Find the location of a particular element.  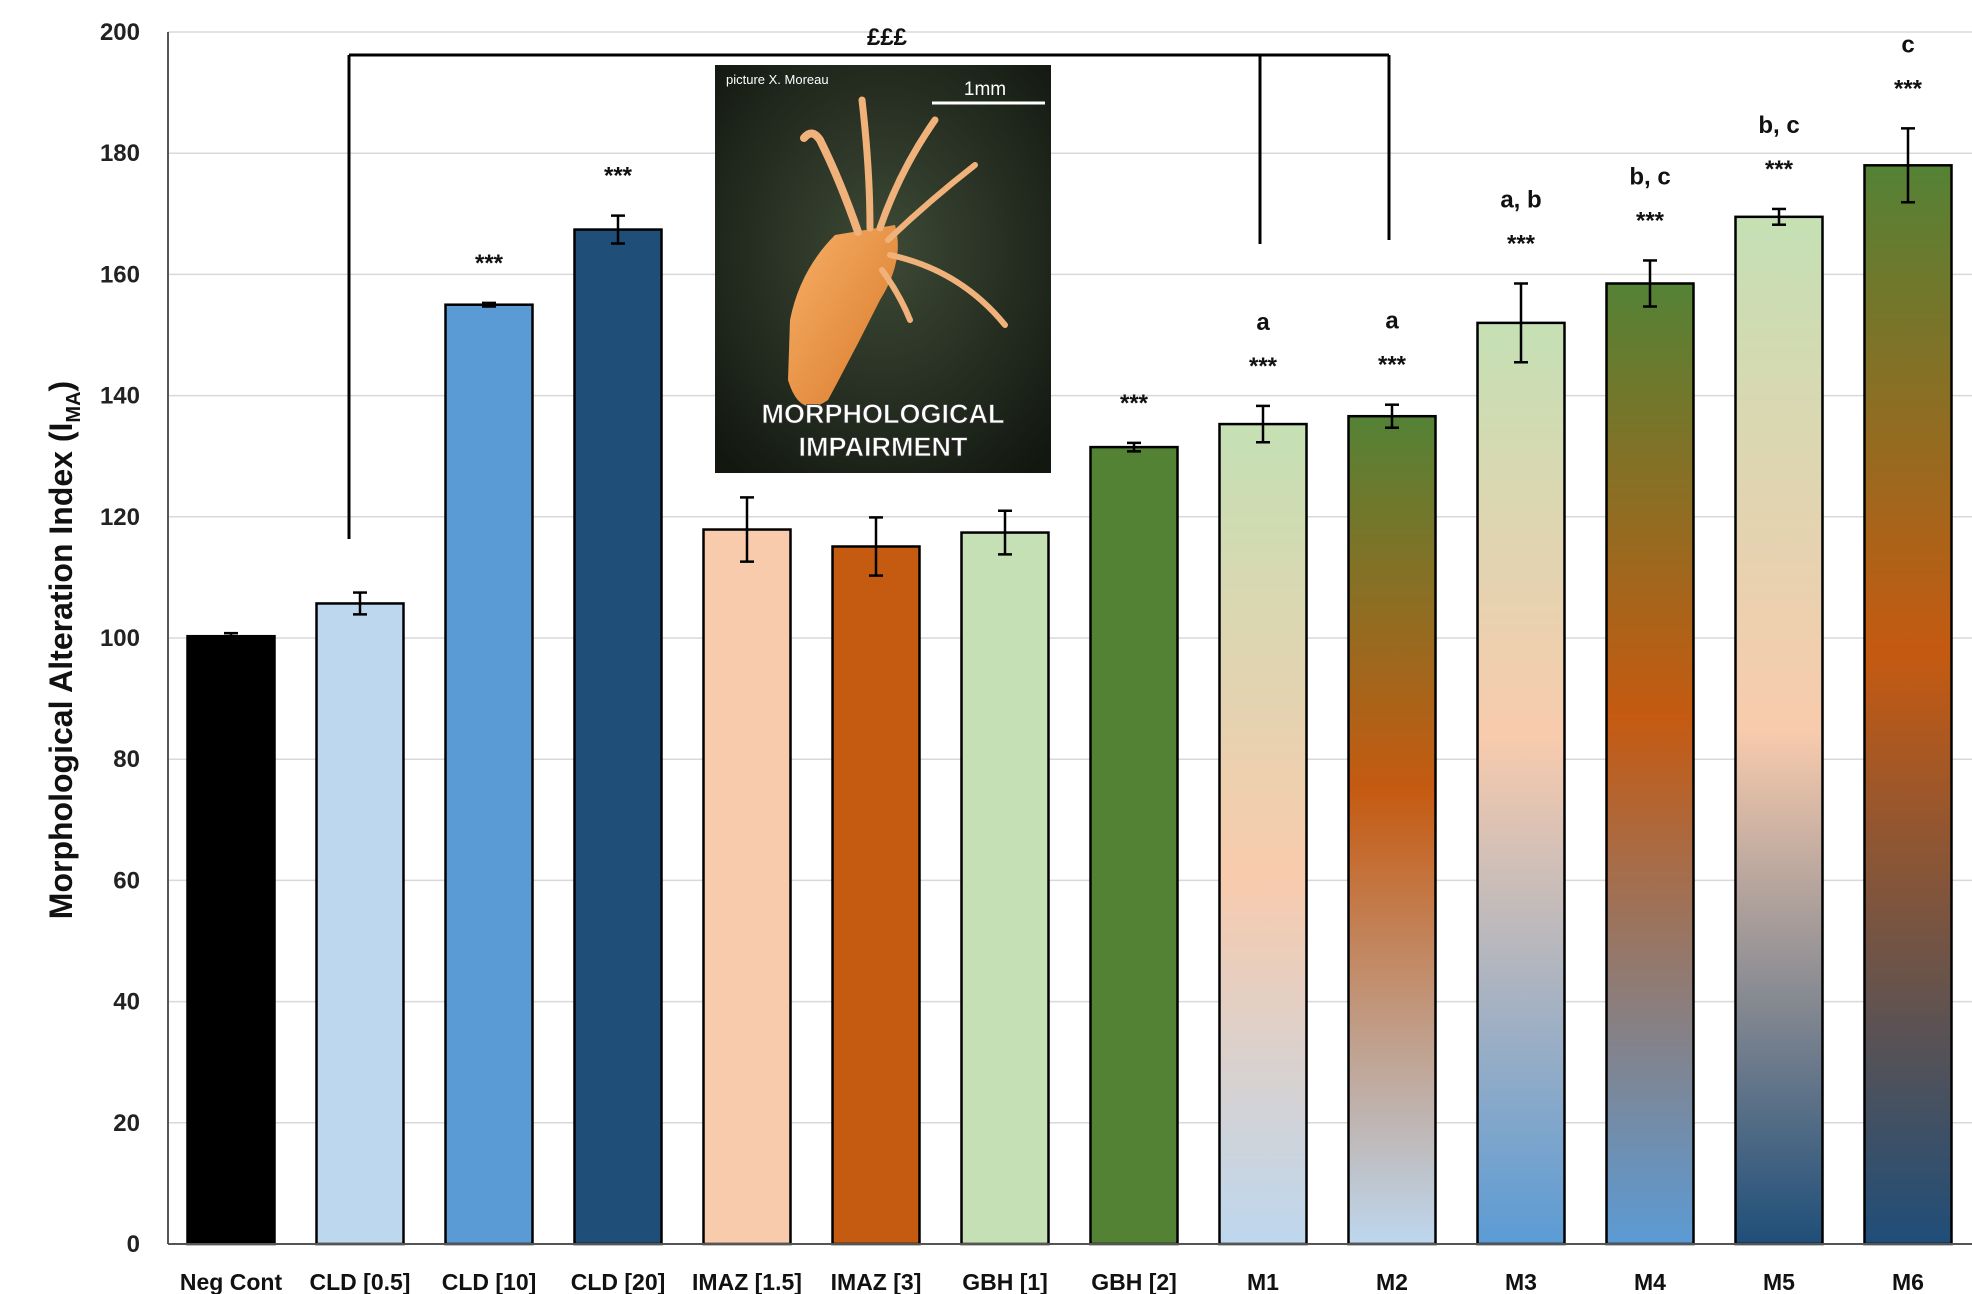

y-tick-label: 100 is located at coordinates (120, 638).